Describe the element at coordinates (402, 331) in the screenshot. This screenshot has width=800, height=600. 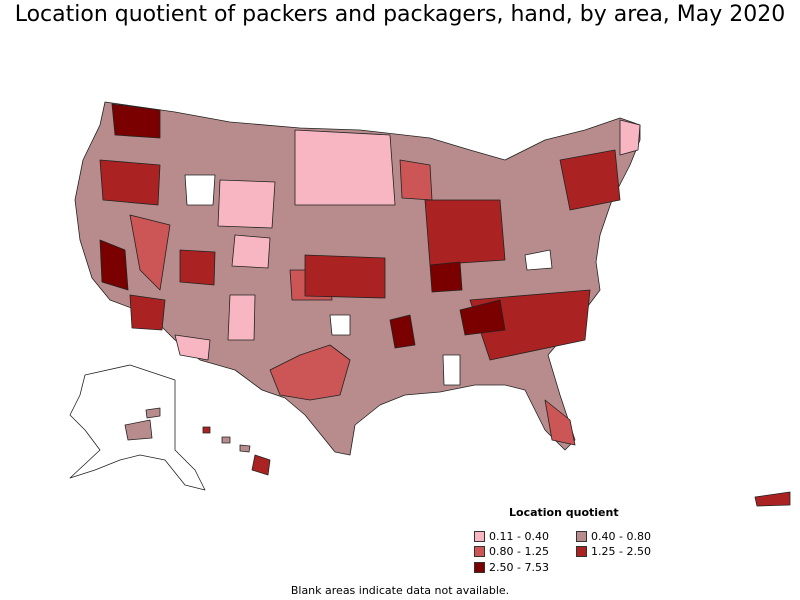
I see `region-arkansas` at that location.